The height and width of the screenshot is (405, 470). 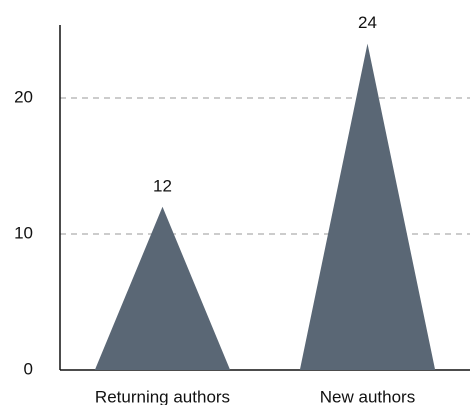 What do you see at coordinates (23, 232) in the screenshot?
I see `y-tick-label: 10` at bounding box center [23, 232].